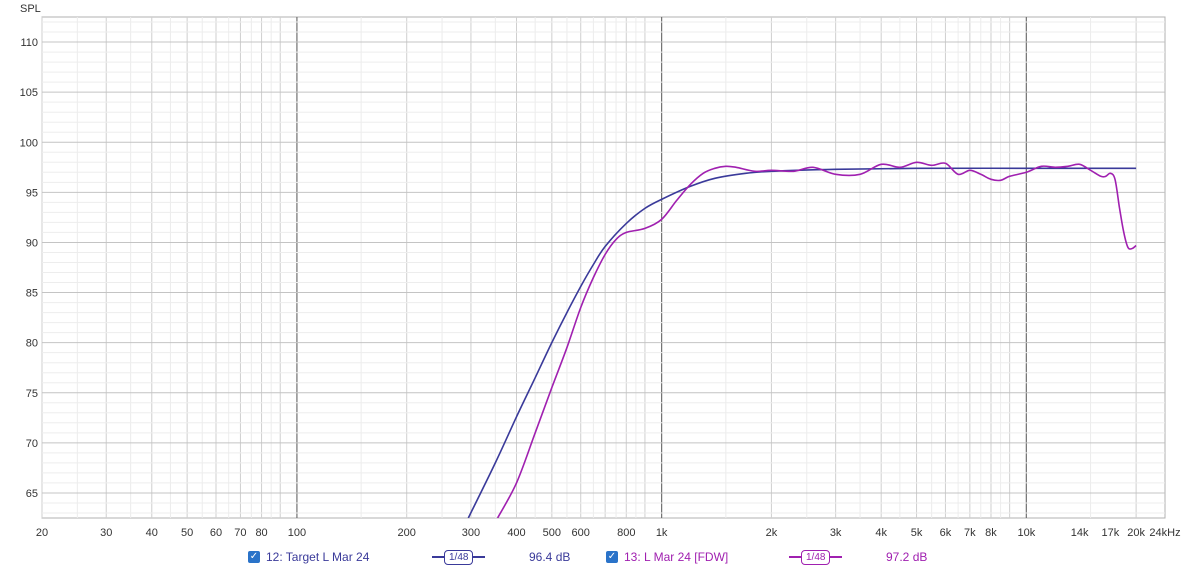  I want to click on y-tick-label: 105, so click(29, 93).